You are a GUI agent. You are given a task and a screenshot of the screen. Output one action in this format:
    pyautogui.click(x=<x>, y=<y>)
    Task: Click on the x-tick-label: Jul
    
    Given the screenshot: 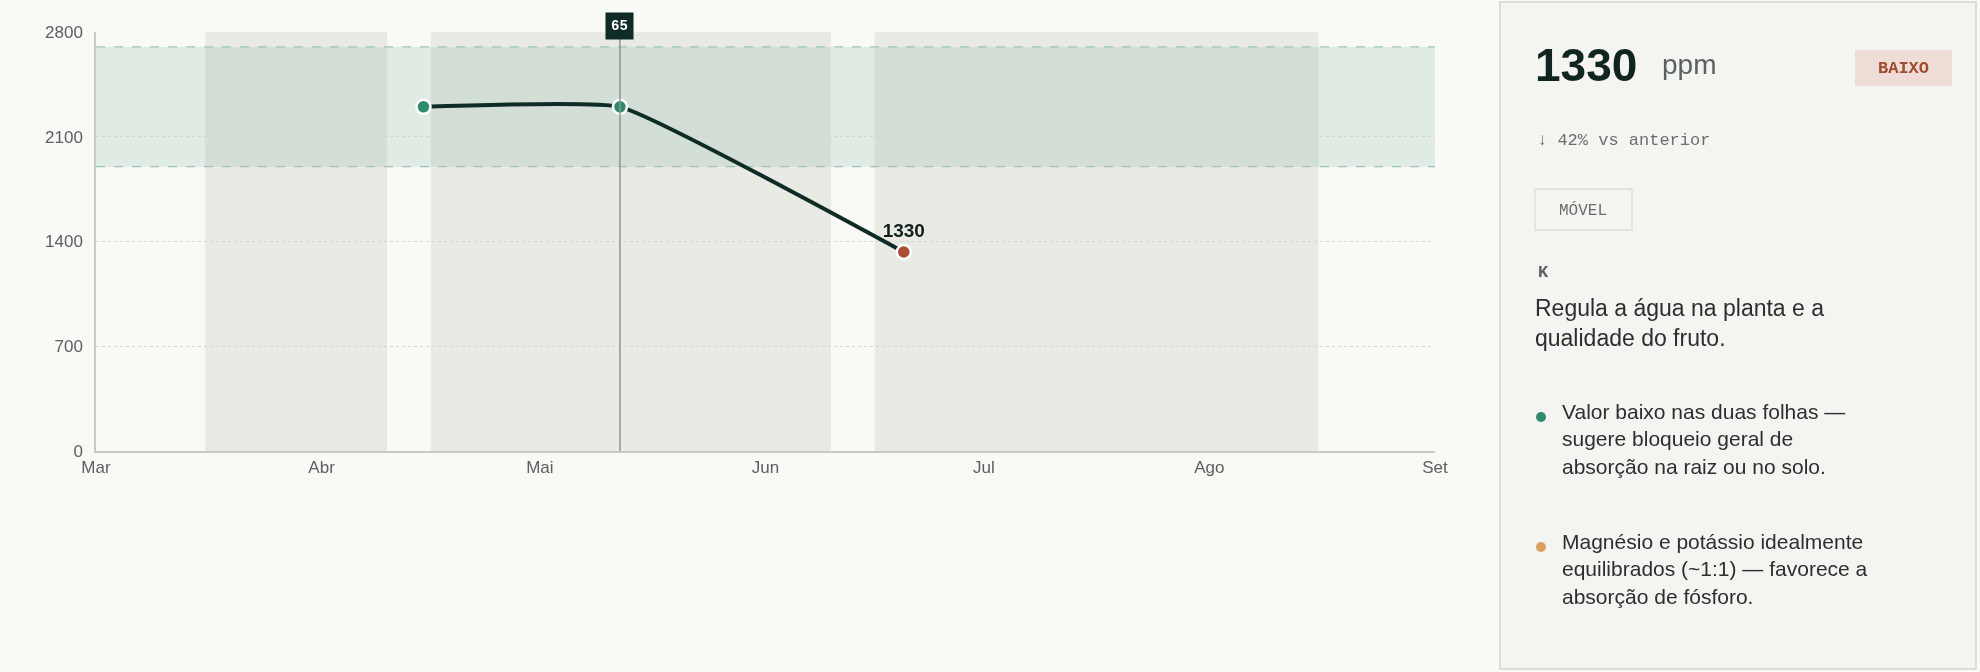 What is the action you would take?
    pyautogui.click(x=983, y=468)
    